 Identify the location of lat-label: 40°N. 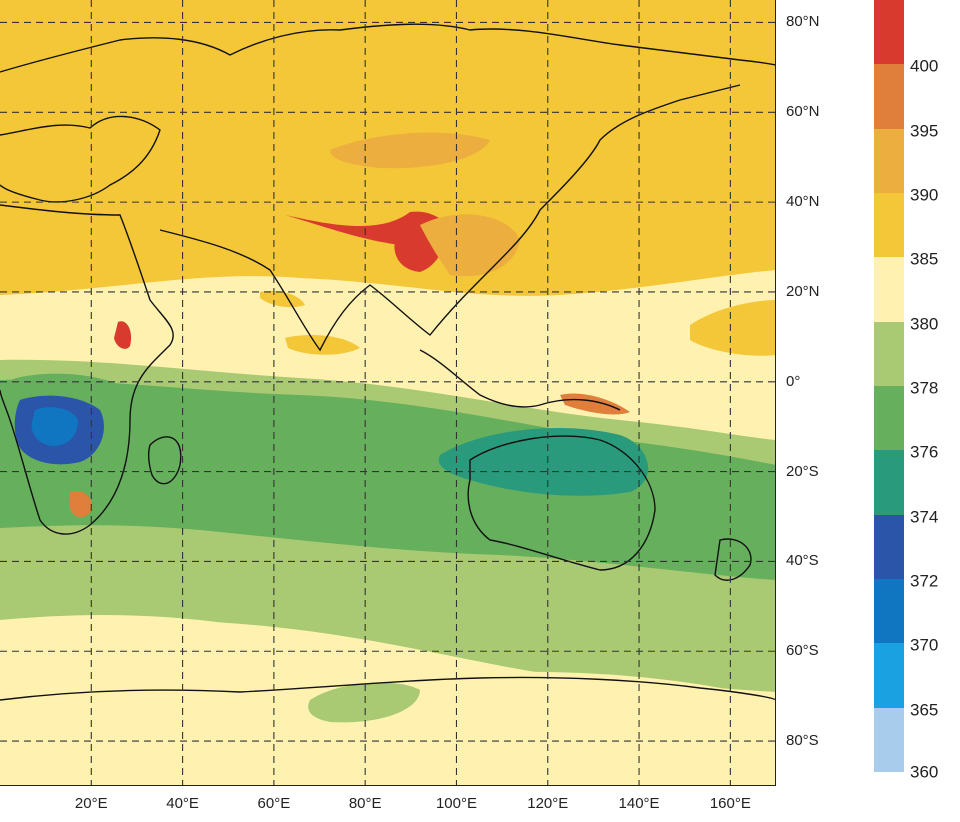
(803, 202).